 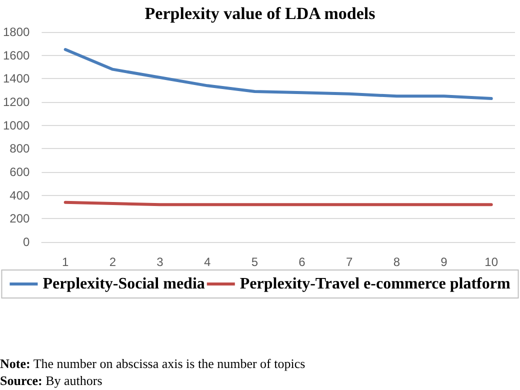 What do you see at coordinates (20, 219) in the screenshot?
I see `y-tick-label: 200` at bounding box center [20, 219].